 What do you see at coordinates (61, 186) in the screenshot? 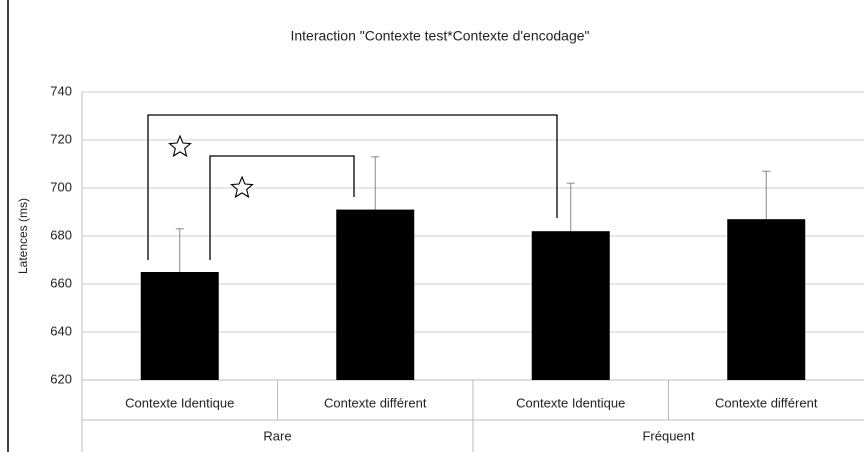
I see `y-tick-label: 700` at bounding box center [61, 186].